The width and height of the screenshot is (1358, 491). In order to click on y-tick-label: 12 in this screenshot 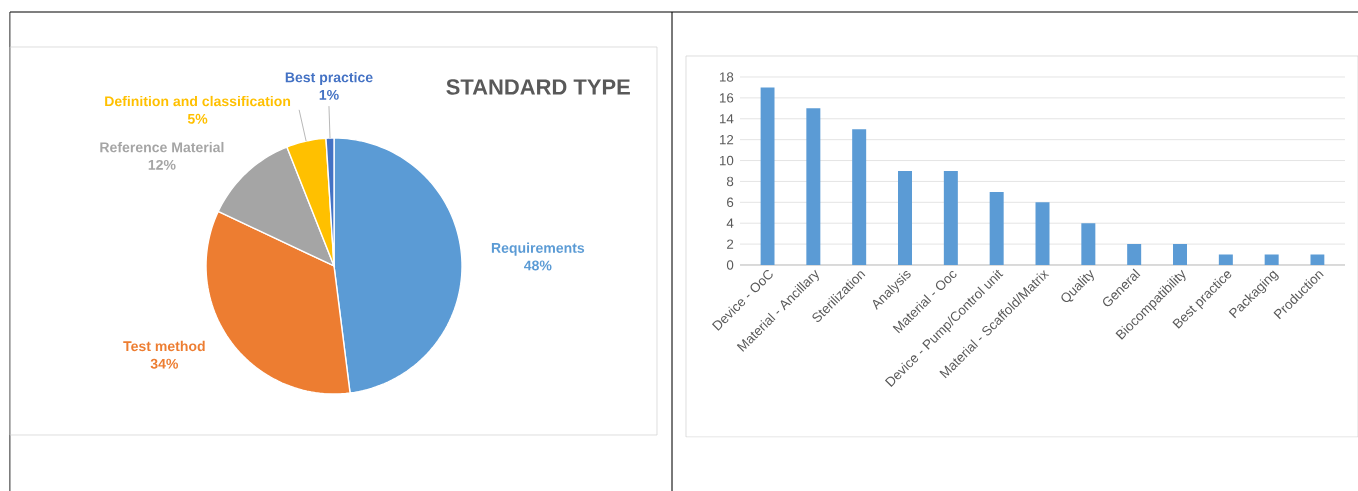, I will do `click(726, 139)`.